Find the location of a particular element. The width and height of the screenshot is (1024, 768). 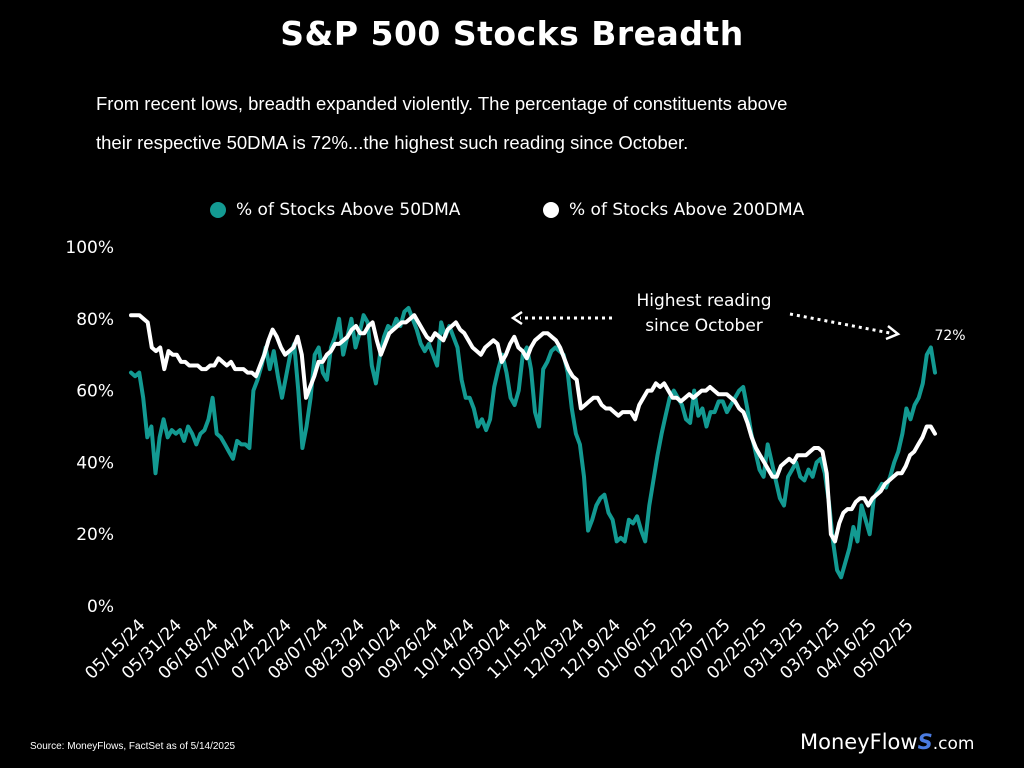

logo-domain: .com is located at coordinates (953, 744).